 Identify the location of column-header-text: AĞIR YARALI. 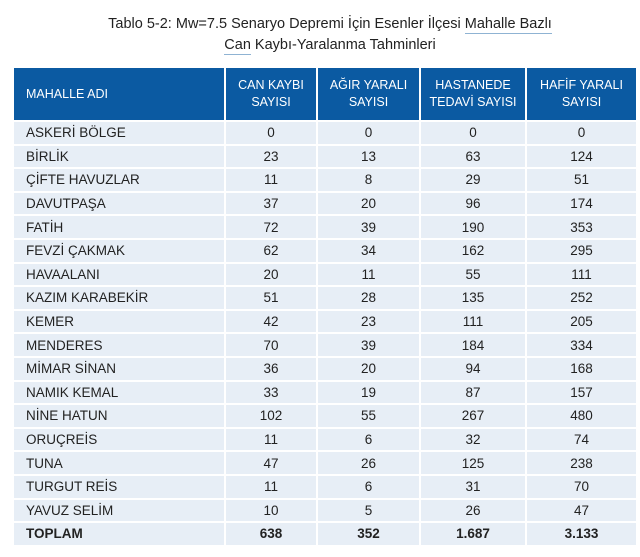
(368, 85).